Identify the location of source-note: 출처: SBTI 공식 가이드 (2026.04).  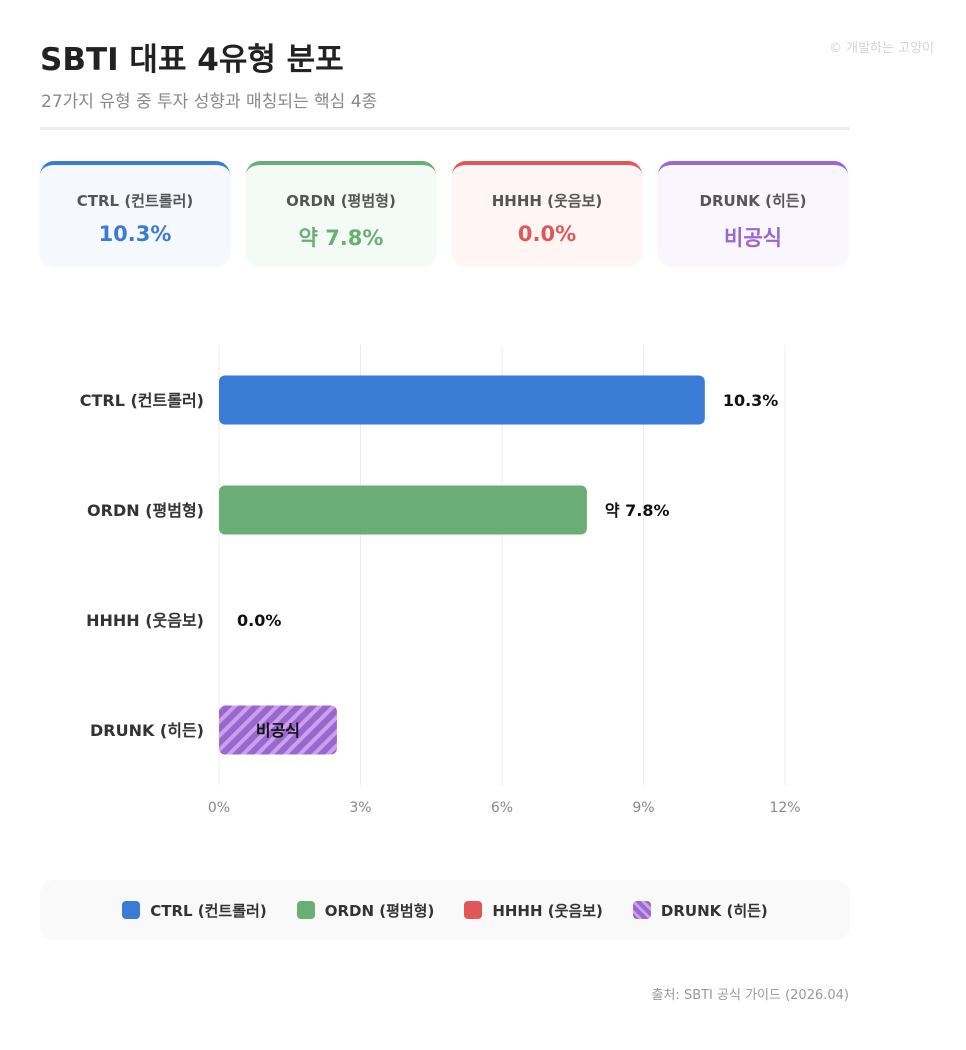
(750, 995).